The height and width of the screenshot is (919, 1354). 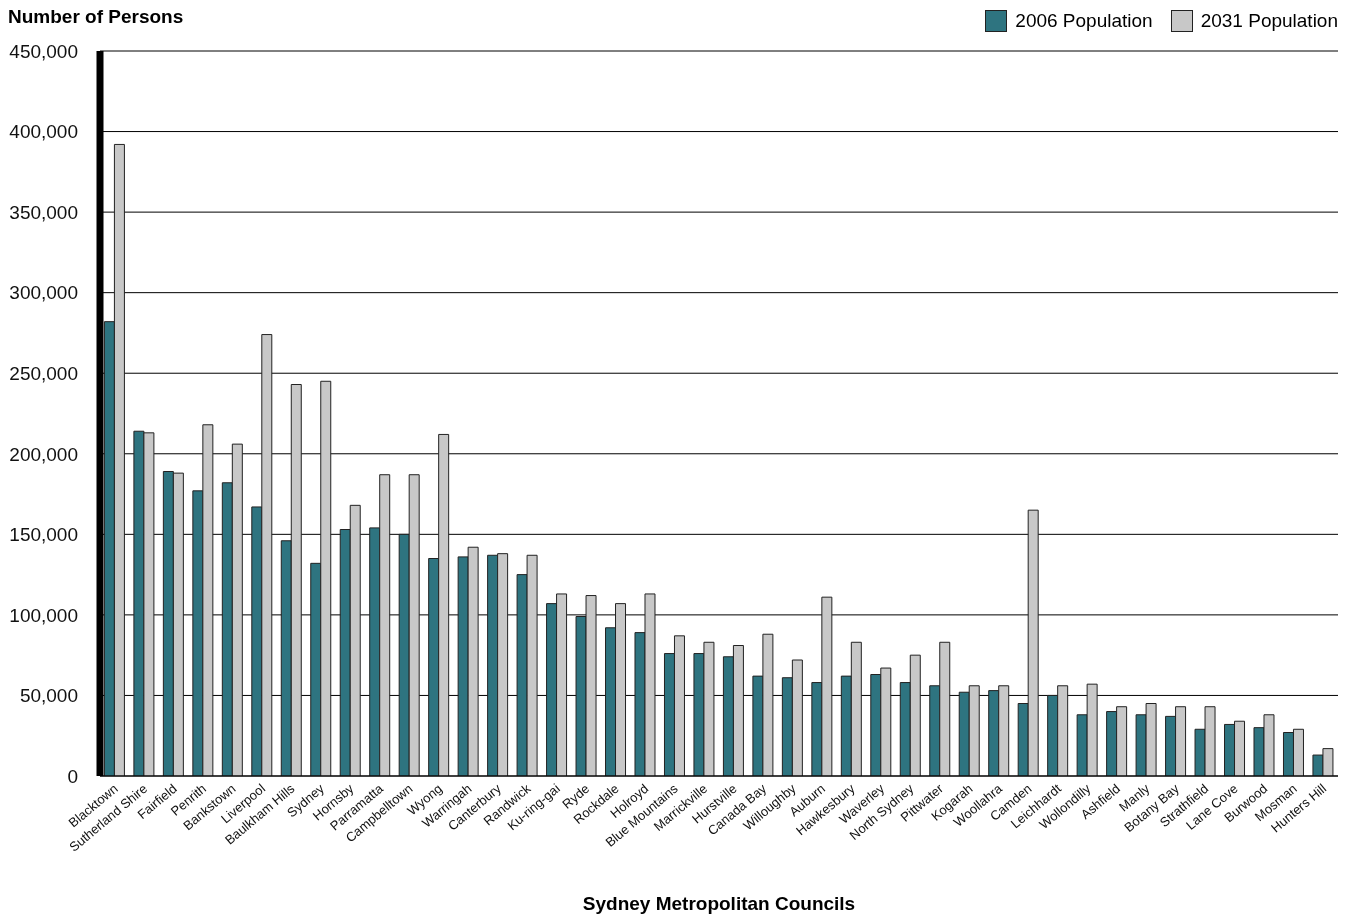 I want to click on y-tick-label: 150,000, so click(x=43, y=535).